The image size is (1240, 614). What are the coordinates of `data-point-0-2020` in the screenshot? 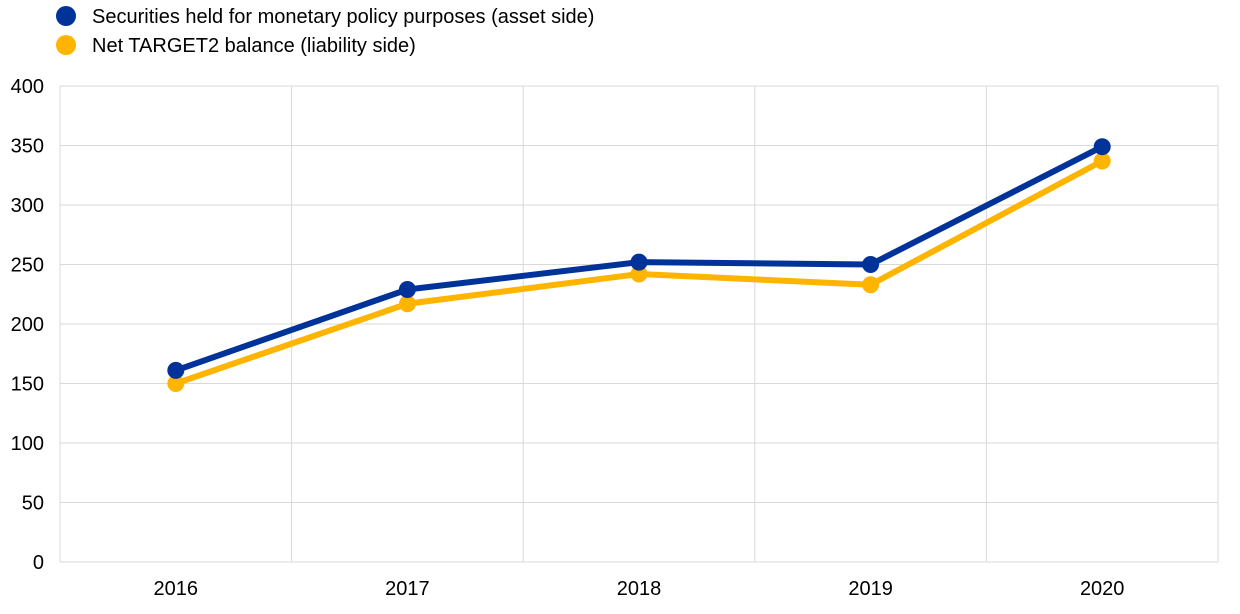 It's located at (1102, 147).